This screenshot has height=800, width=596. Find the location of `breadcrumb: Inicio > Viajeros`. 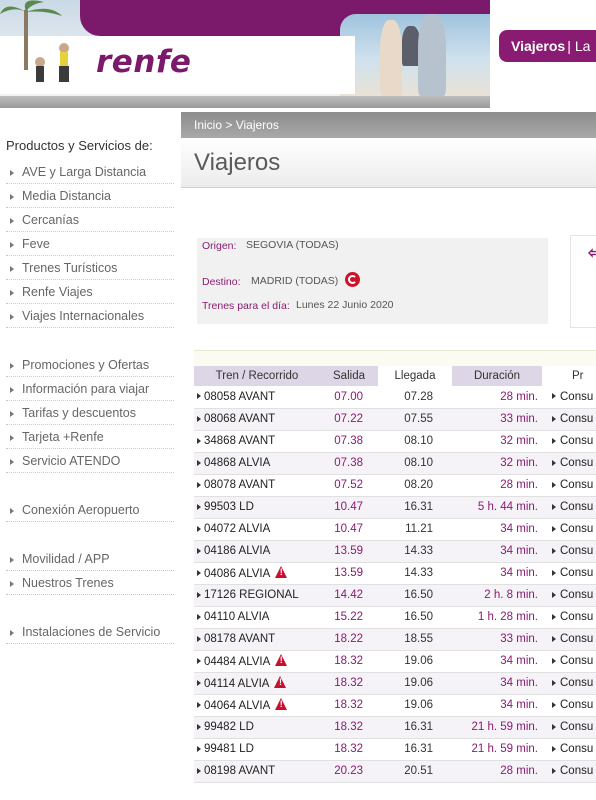

breadcrumb: Inicio > Viajeros is located at coordinates (388, 125).